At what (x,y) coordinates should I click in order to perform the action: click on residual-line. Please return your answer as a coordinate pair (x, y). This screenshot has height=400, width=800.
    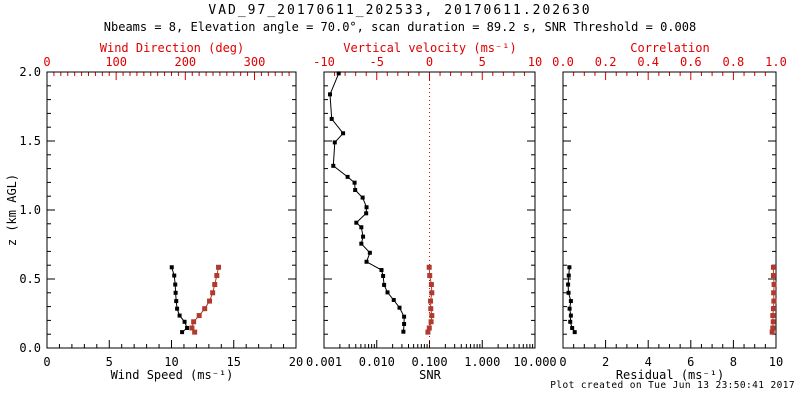
    Looking at the image, I should click on (571, 300).